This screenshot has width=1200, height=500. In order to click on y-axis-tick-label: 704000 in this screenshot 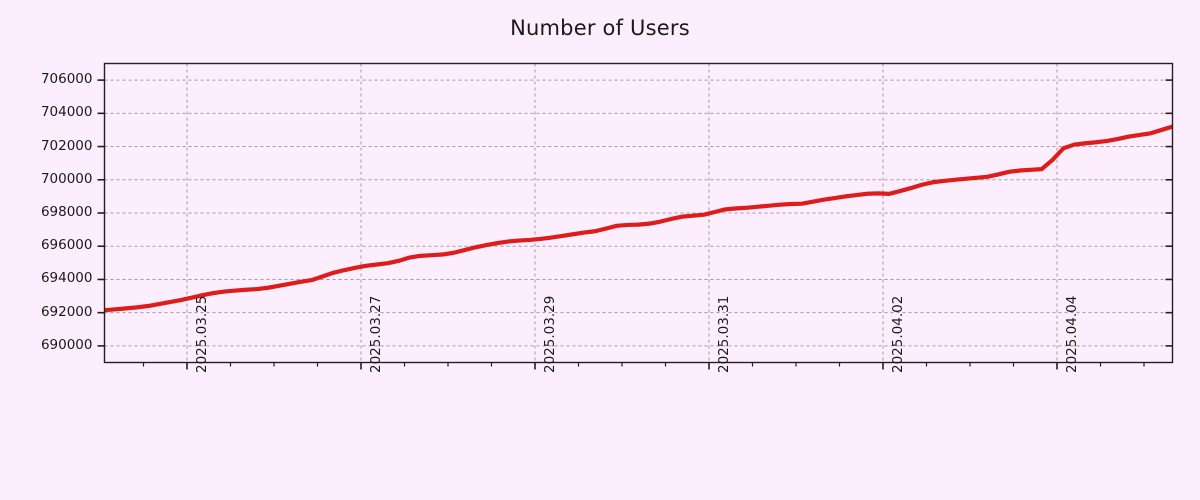, I will do `click(66, 112)`.